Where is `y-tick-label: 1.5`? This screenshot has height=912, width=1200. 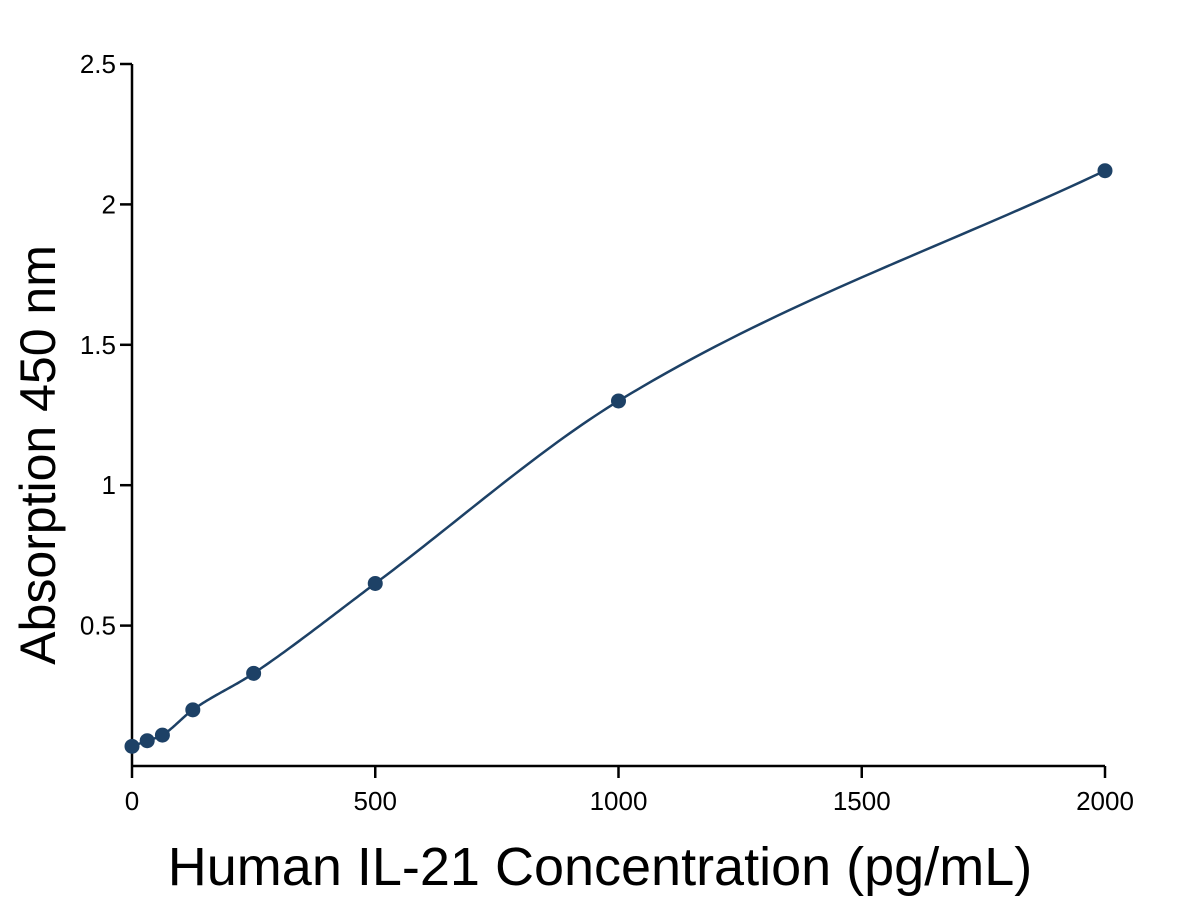
y-tick-label: 1.5 is located at coordinates (98, 345).